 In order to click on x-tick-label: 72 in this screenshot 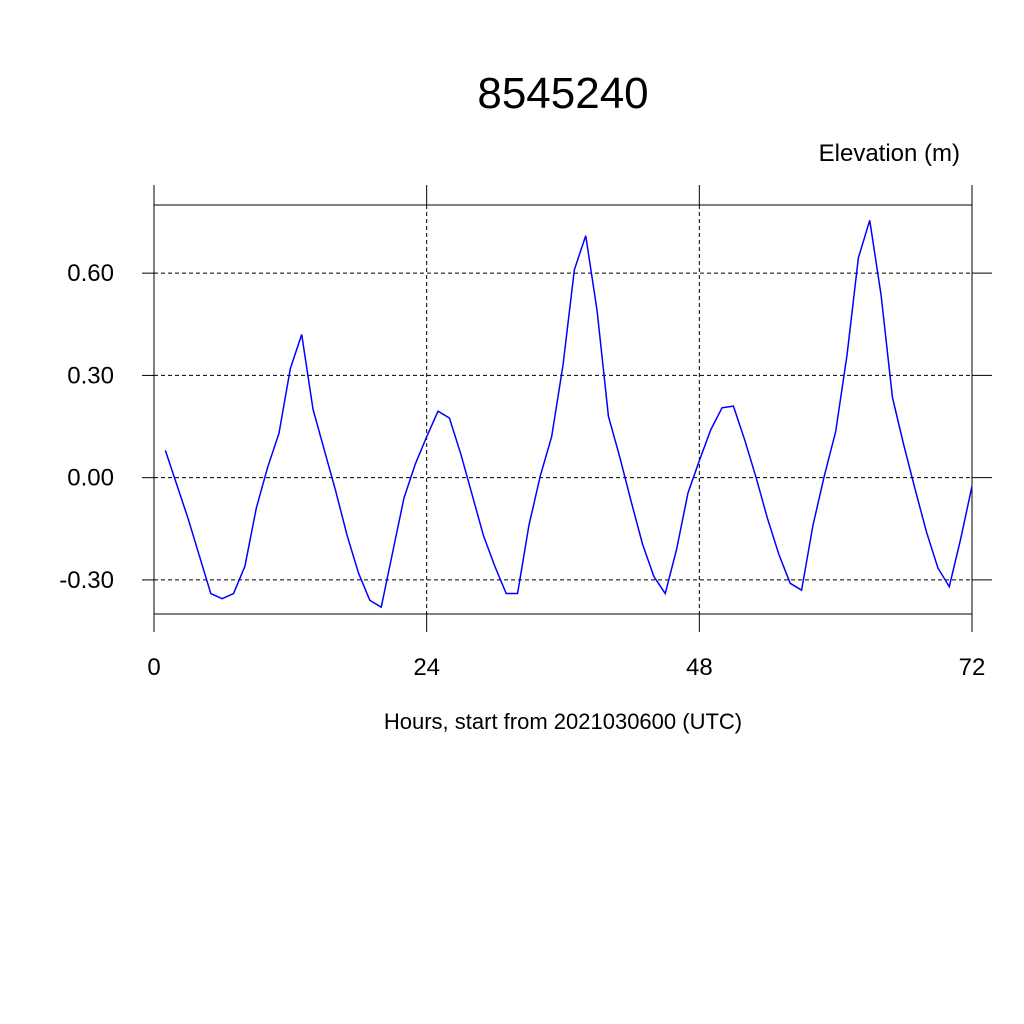, I will do `click(972, 667)`.